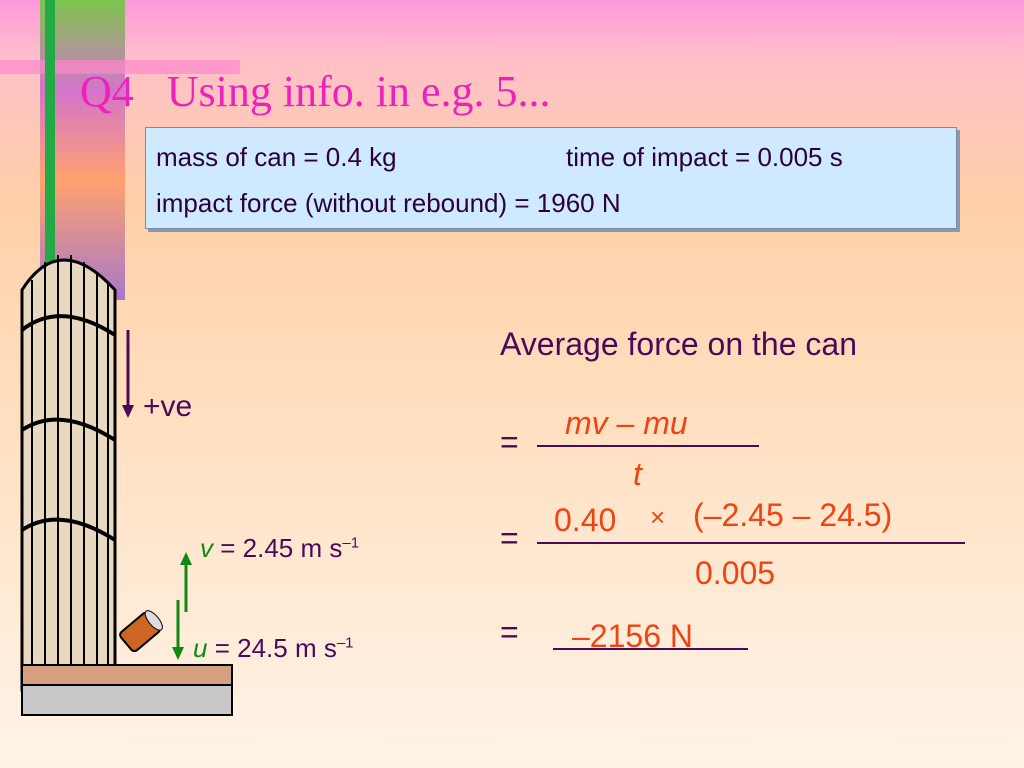 The width and height of the screenshot is (1024, 768). What do you see at coordinates (658, 517) in the screenshot?
I see `times-sign: ×` at bounding box center [658, 517].